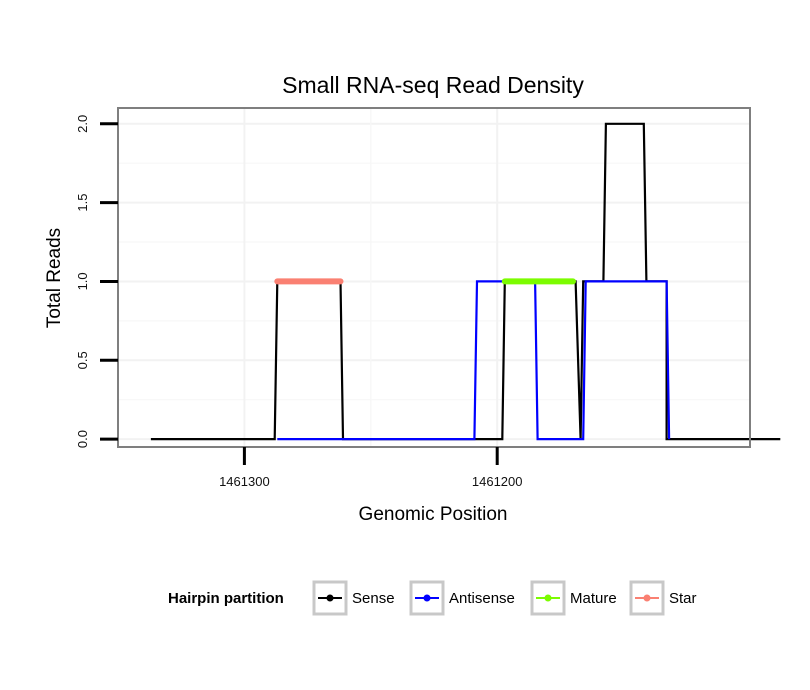  Describe the element at coordinates (433, 514) in the screenshot. I see `x-axis-title: Genomic Position` at that location.